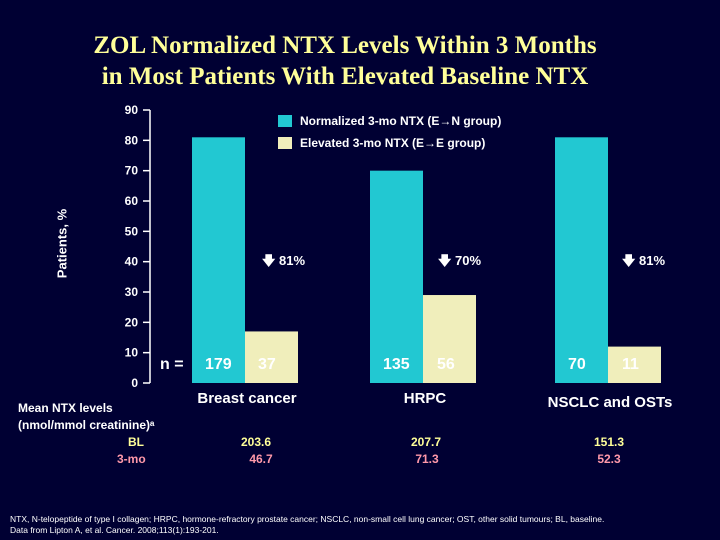 Image resolution: width=720 pixels, height=540 pixels. I want to click on bar-nsclc-normalized, so click(581, 260).